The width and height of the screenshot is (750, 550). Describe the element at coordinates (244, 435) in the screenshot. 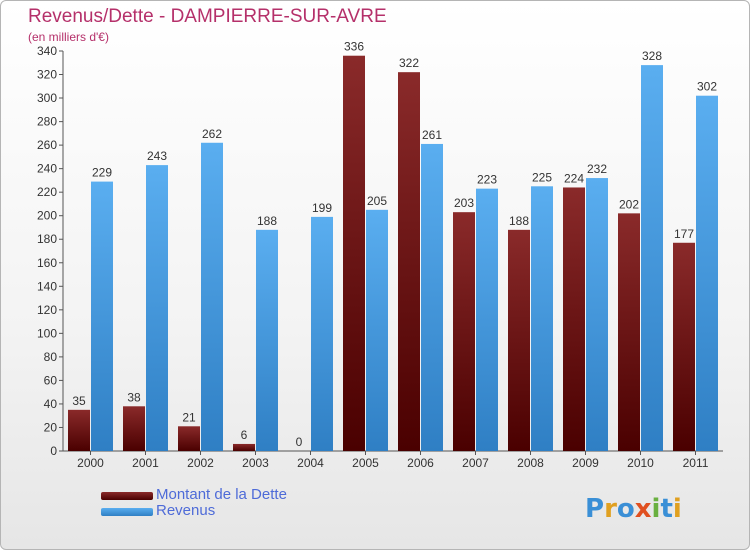

I see `data-label-debt: 6` at that location.